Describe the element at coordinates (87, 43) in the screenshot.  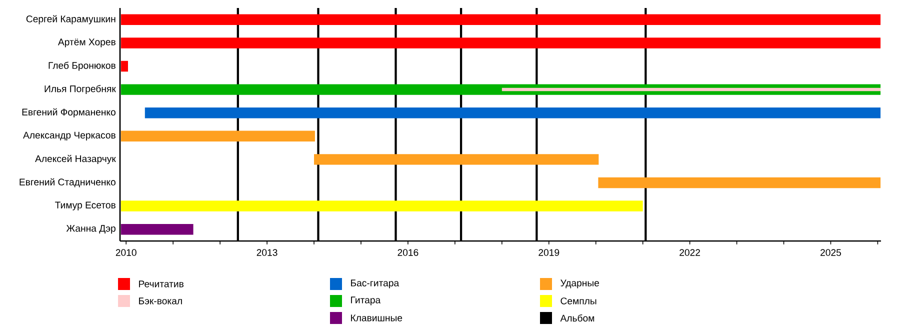
I see `y-tick-label: Артём Хорев` at that location.